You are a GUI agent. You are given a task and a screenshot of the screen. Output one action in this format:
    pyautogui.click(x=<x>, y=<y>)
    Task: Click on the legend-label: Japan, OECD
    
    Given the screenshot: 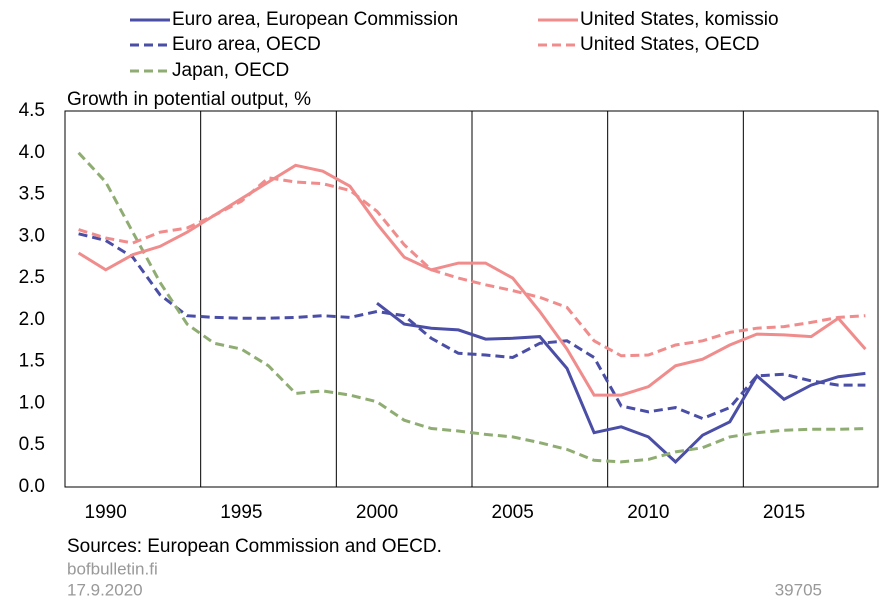 What is the action you would take?
    pyautogui.click(x=230, y=70)
    